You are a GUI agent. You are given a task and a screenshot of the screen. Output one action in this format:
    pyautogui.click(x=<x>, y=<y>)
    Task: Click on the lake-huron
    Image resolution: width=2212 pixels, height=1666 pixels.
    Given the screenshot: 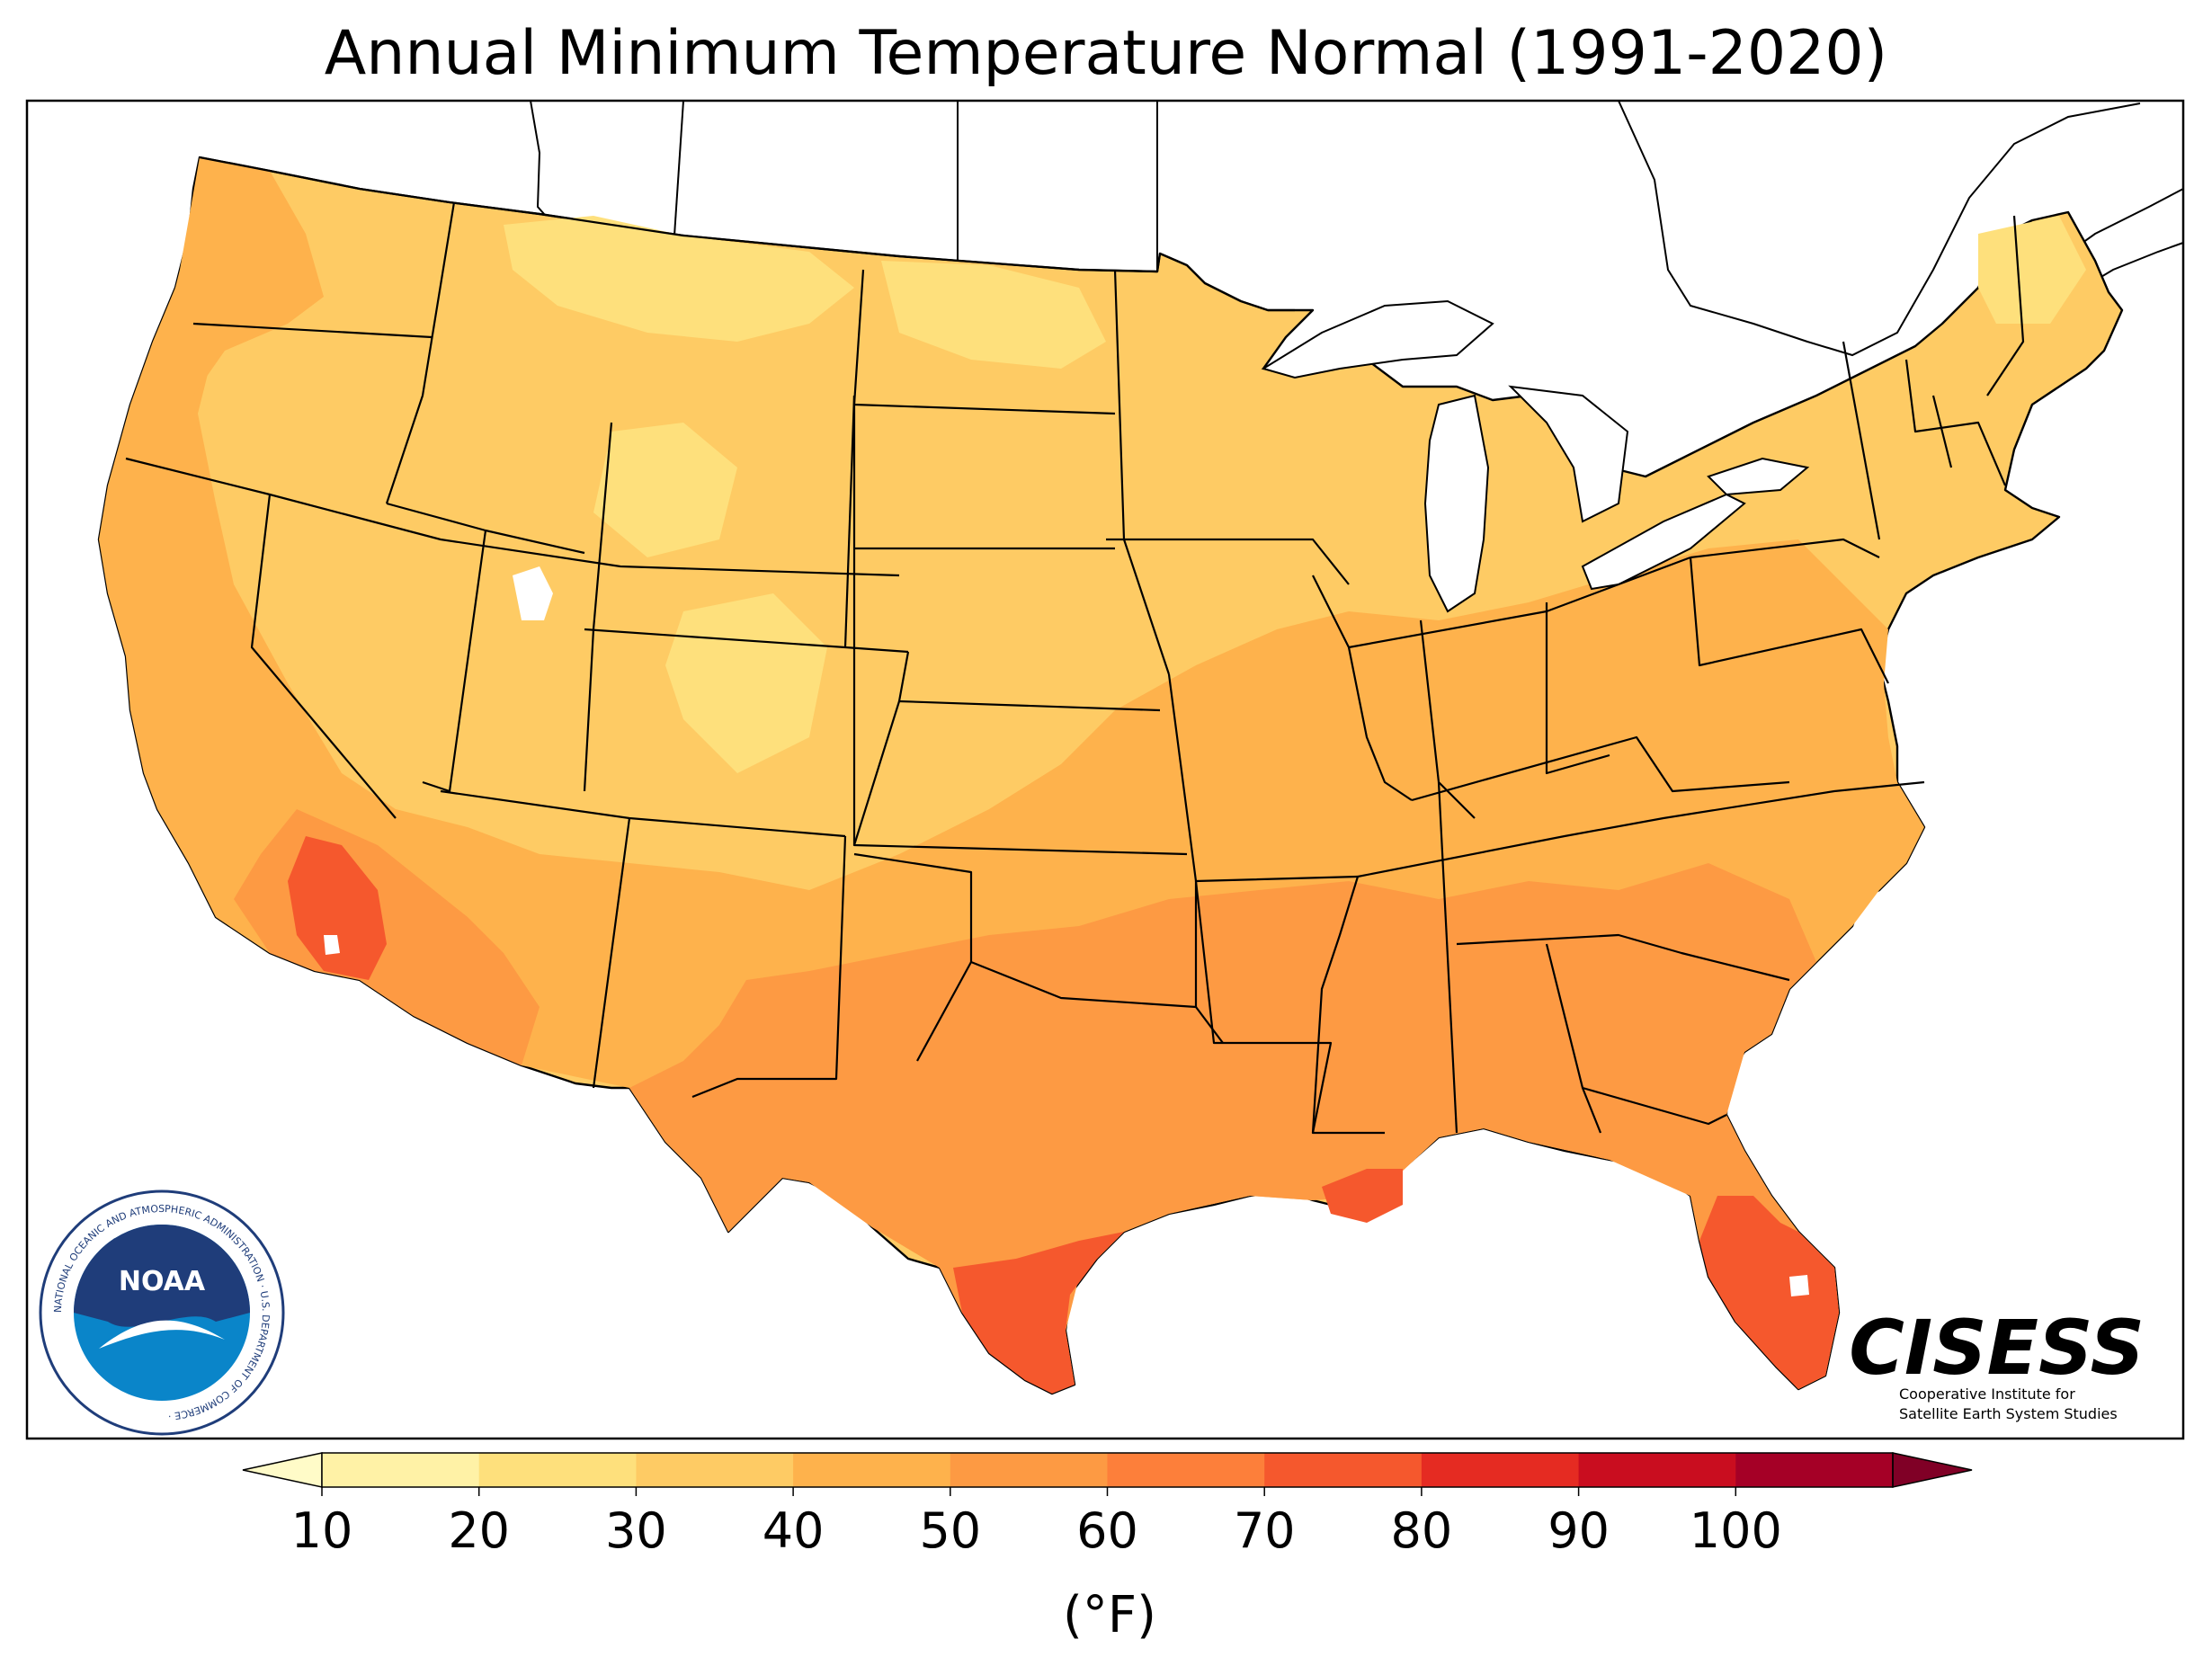 What is the action you would take?
    pyautogui.click(x=1568, y=454)
    